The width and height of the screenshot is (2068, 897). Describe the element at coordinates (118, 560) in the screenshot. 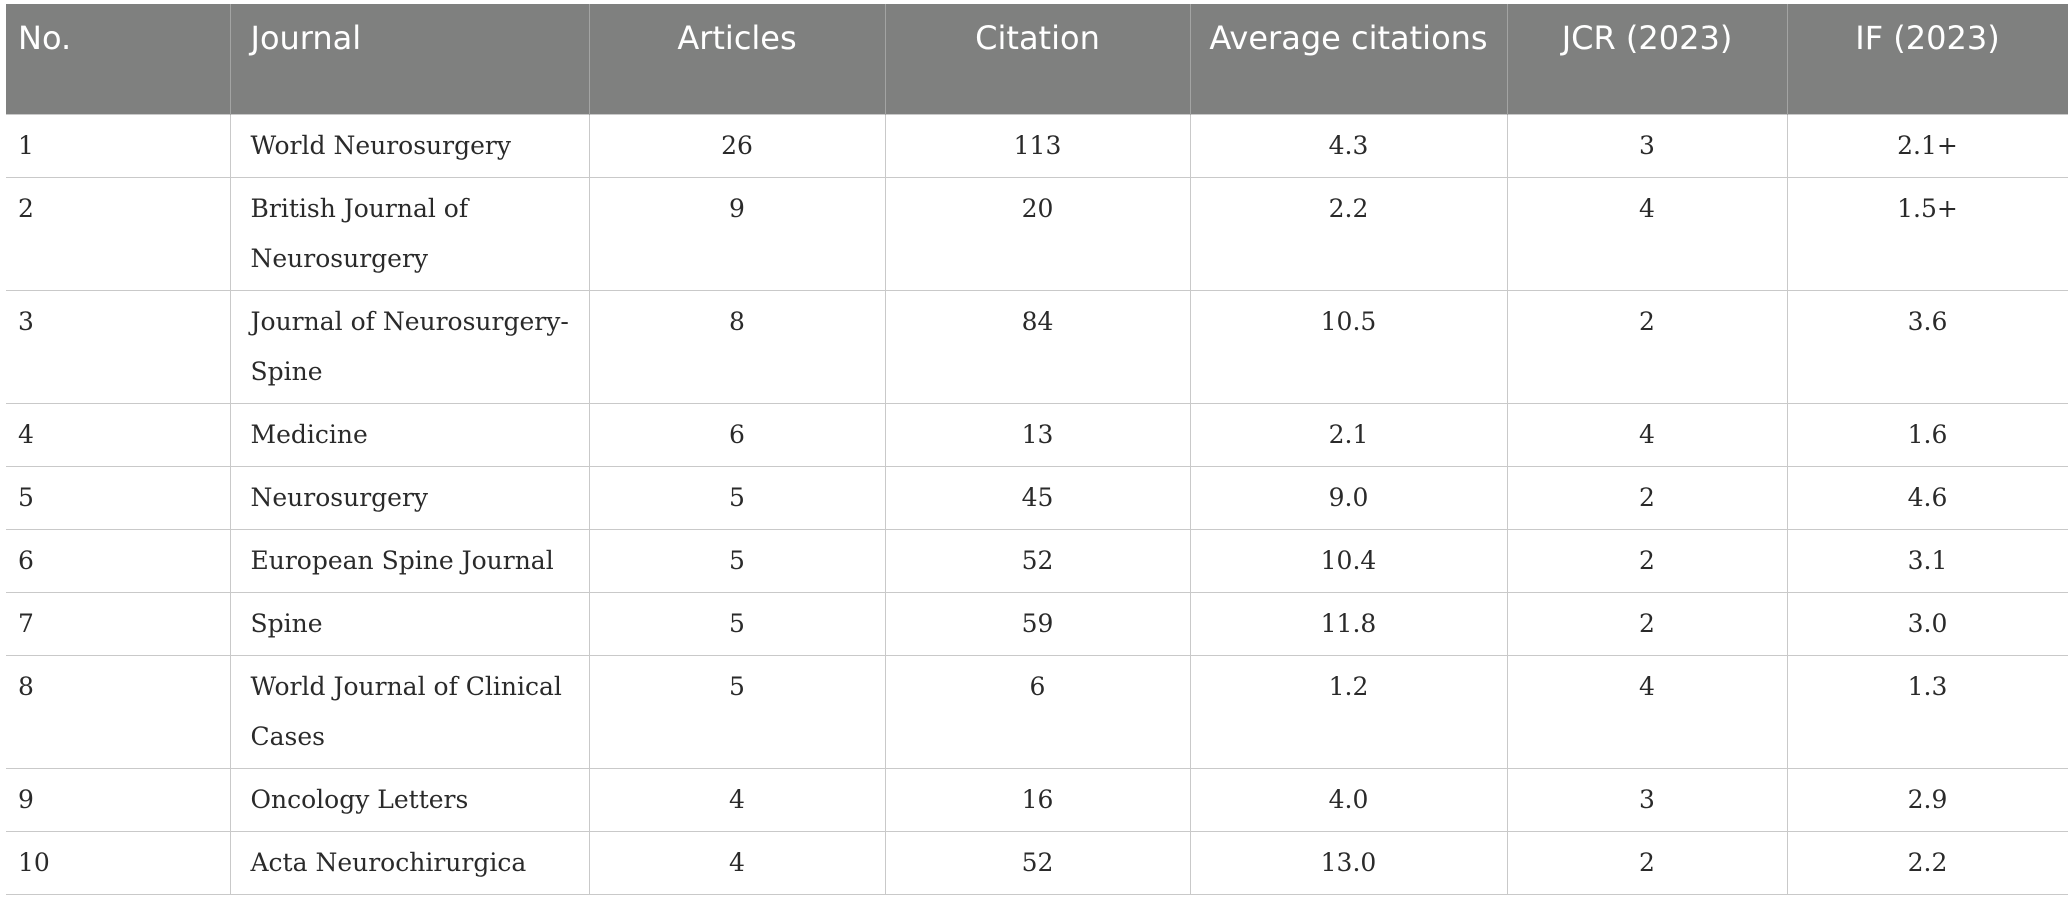

I see `cell-no: 6` at that location.